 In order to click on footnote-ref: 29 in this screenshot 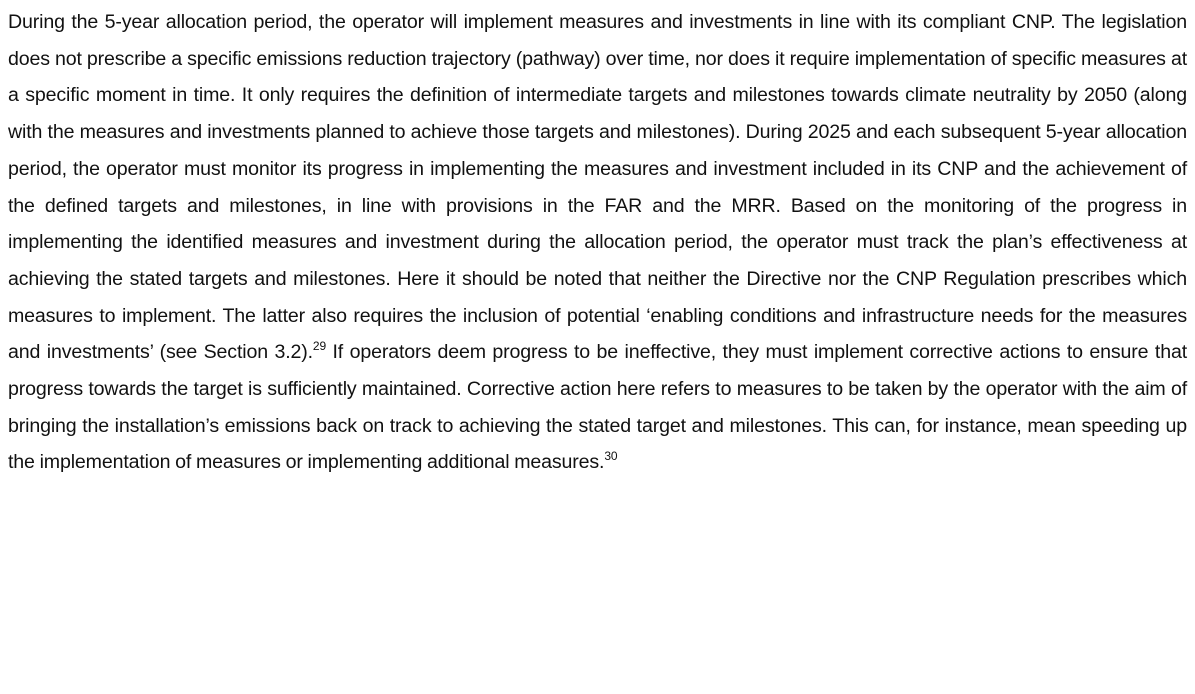, I will do `click(319, 346)`.